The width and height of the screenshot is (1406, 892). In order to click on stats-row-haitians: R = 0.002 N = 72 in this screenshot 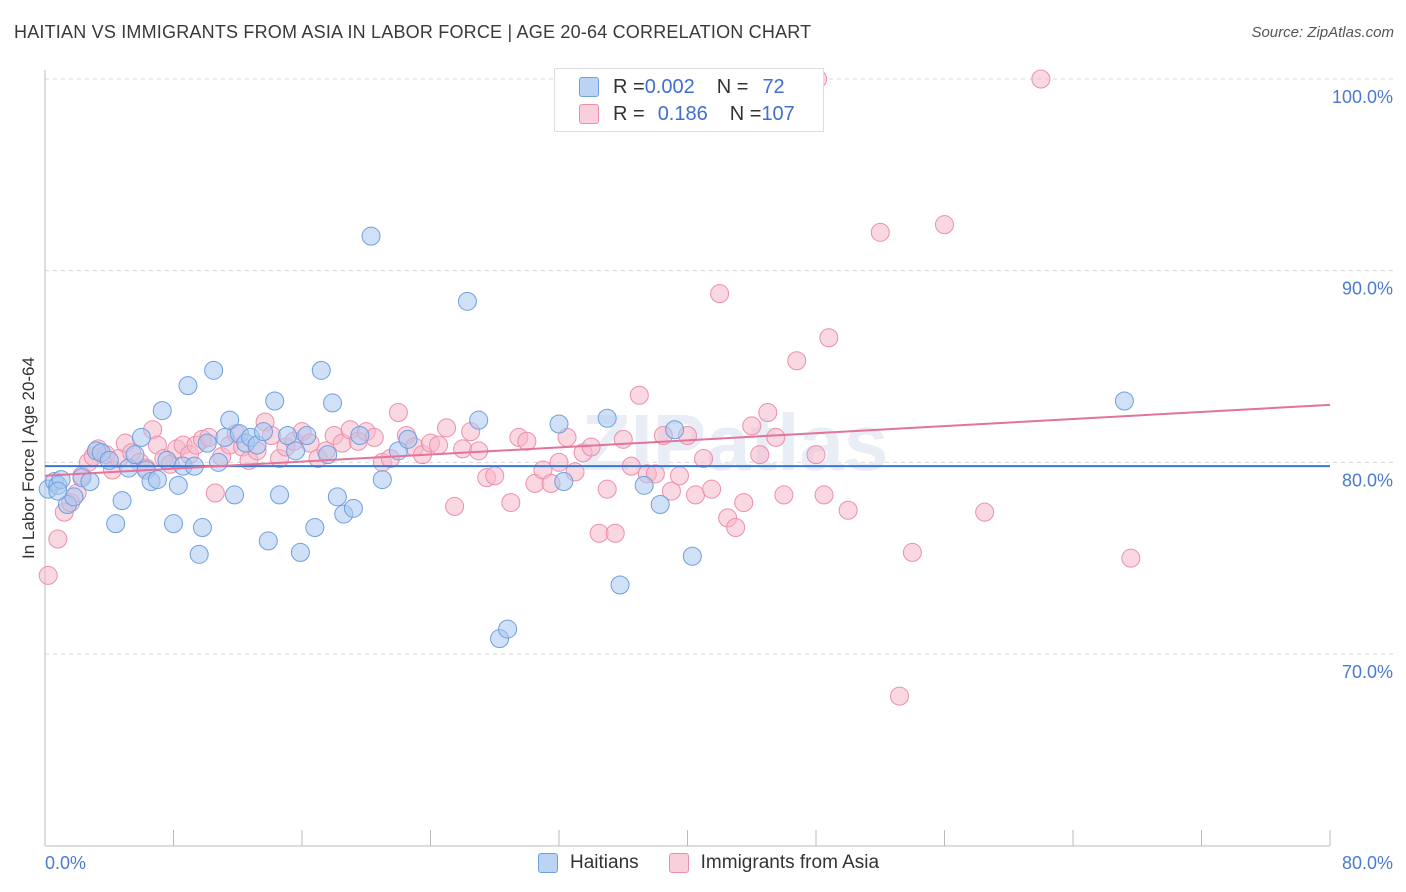, I will do `click(682, 87)`.